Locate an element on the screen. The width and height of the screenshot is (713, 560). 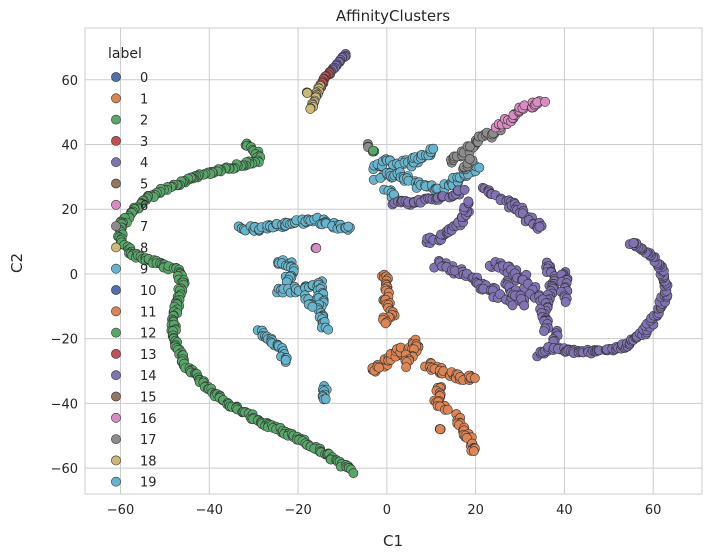
x-tick-label: 0 is located at coordinates (387, 510).